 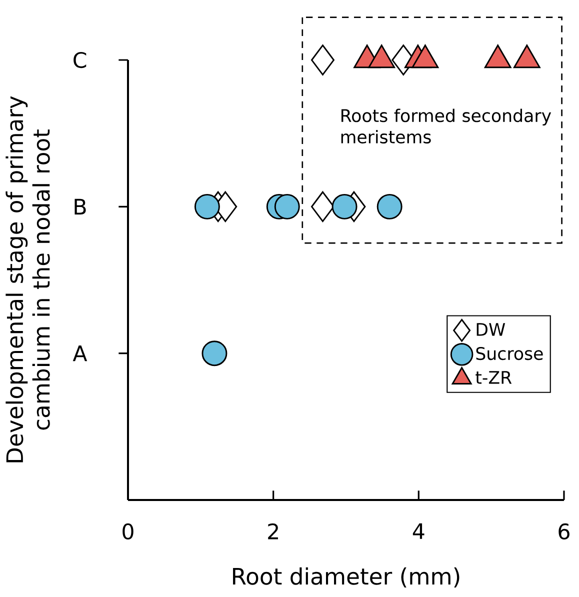 I want to click on x-tick-label: 0, so click(x=128, y=531).